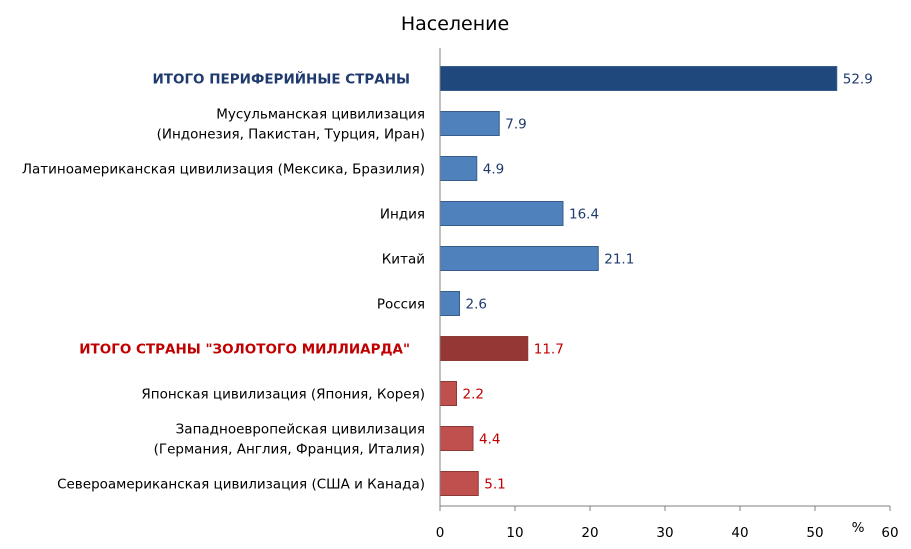 Image resolution: width=911 pixels, height=549 pixels. What do you see at coordinates (440, 533) in the screenshot?
I see `x-tick-label-0: 0` at bounding box center [440, 533].